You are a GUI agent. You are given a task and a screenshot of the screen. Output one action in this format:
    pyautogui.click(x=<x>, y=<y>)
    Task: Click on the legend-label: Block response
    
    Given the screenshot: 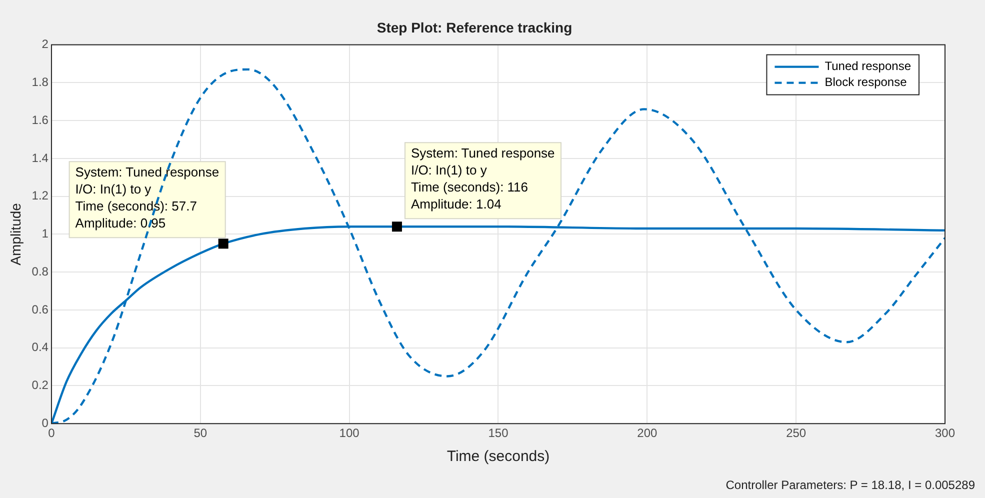 What is the action you would take?
    pyautogui.click(x=866, y=82)
    